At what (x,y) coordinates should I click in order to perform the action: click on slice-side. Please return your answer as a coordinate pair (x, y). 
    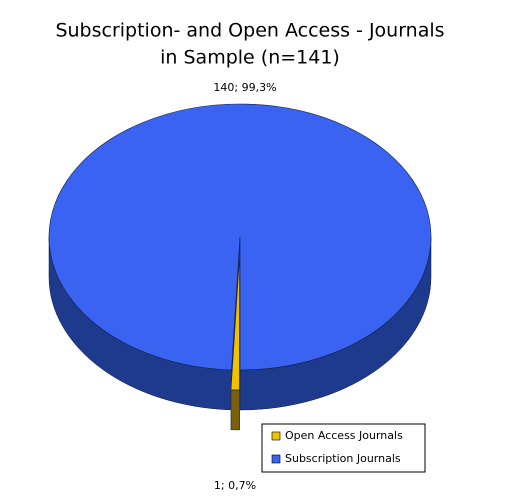
    Looking at the image, I should click on (235, 410).